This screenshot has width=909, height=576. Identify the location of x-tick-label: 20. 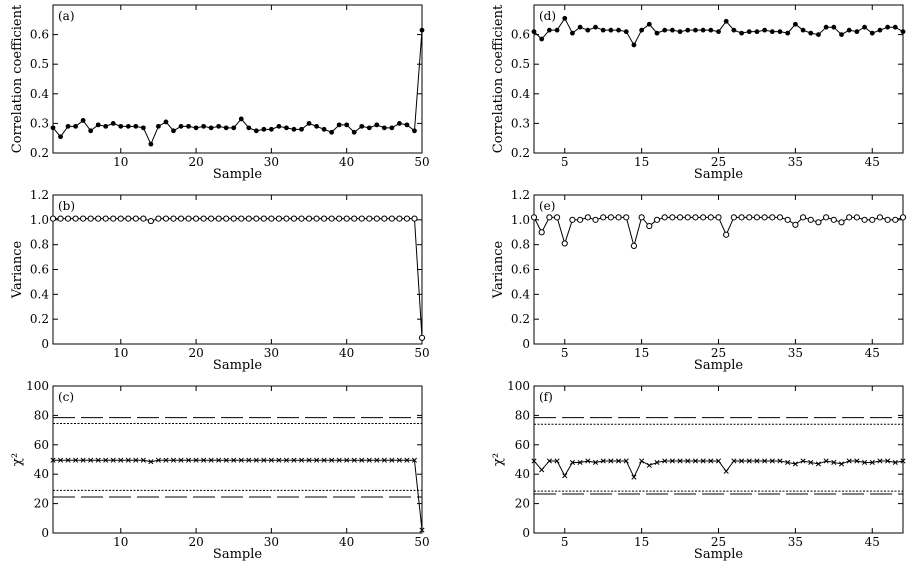
(195, 353).